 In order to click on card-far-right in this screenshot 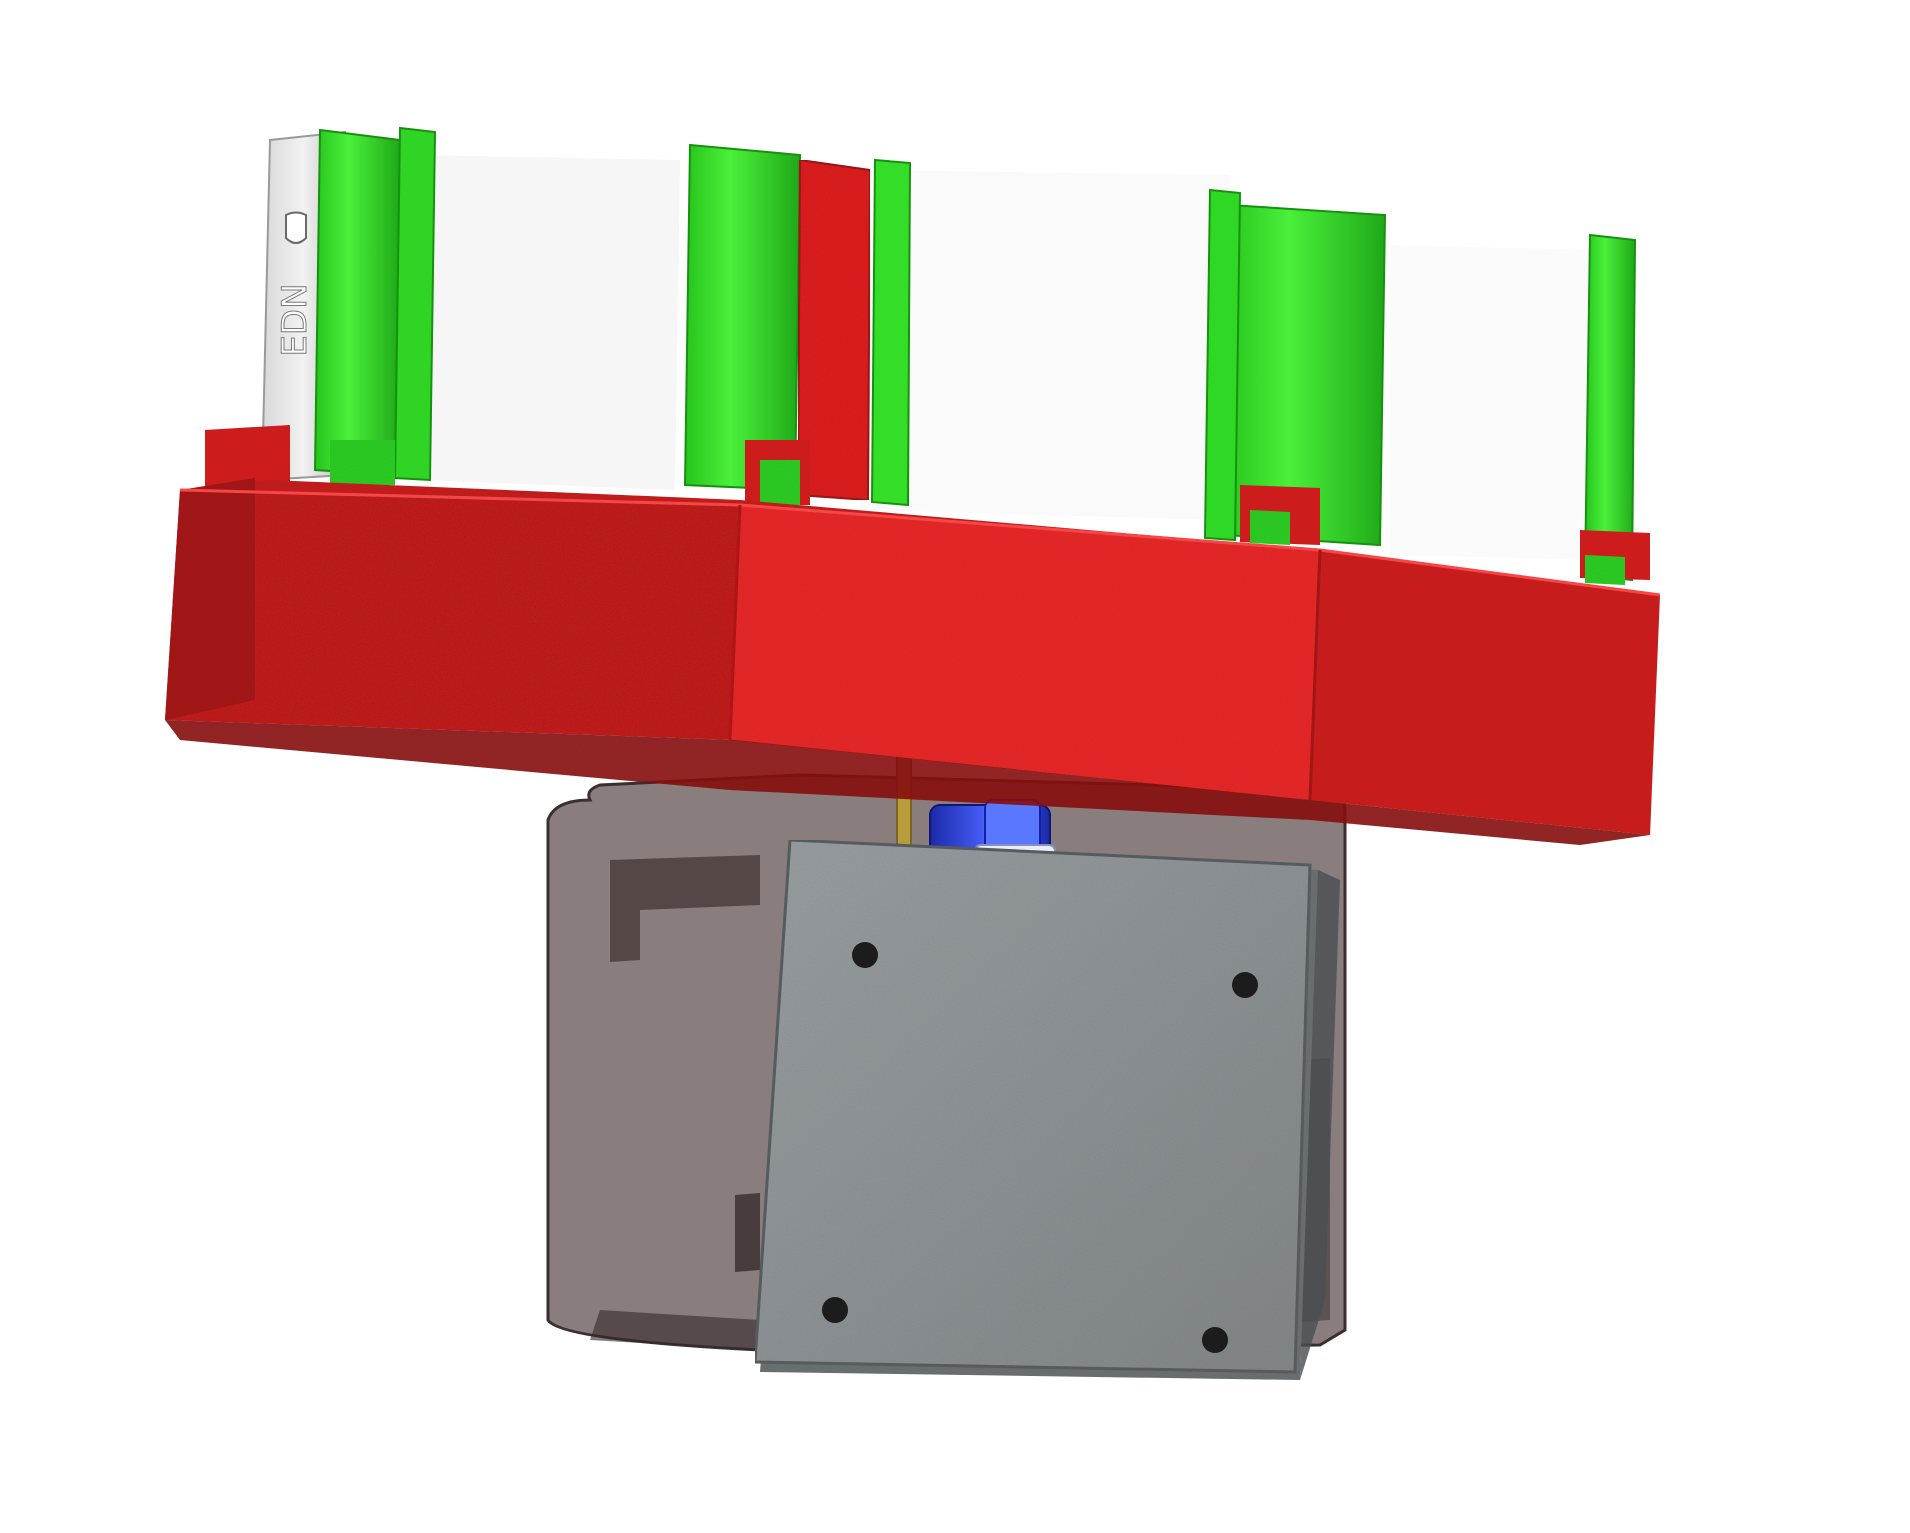, I will do `click(1495, 402)`.